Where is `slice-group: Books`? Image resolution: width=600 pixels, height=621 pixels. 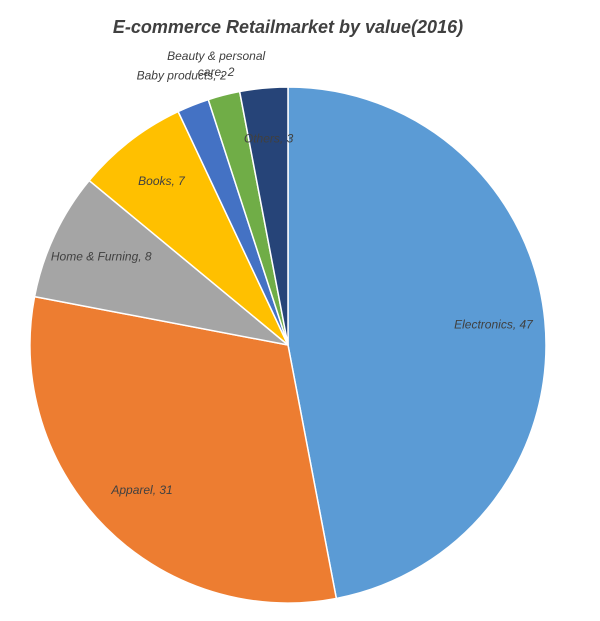 slice-group: Books is located at coordinates (188, 228).